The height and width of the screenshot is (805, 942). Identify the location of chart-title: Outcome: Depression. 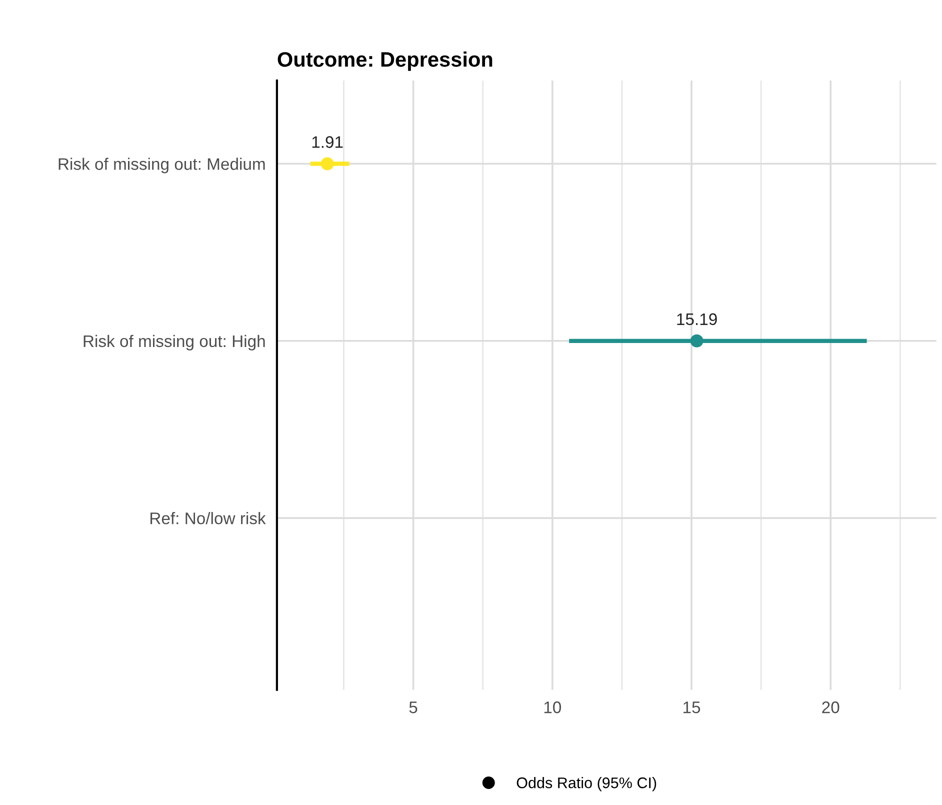
(385, 61).